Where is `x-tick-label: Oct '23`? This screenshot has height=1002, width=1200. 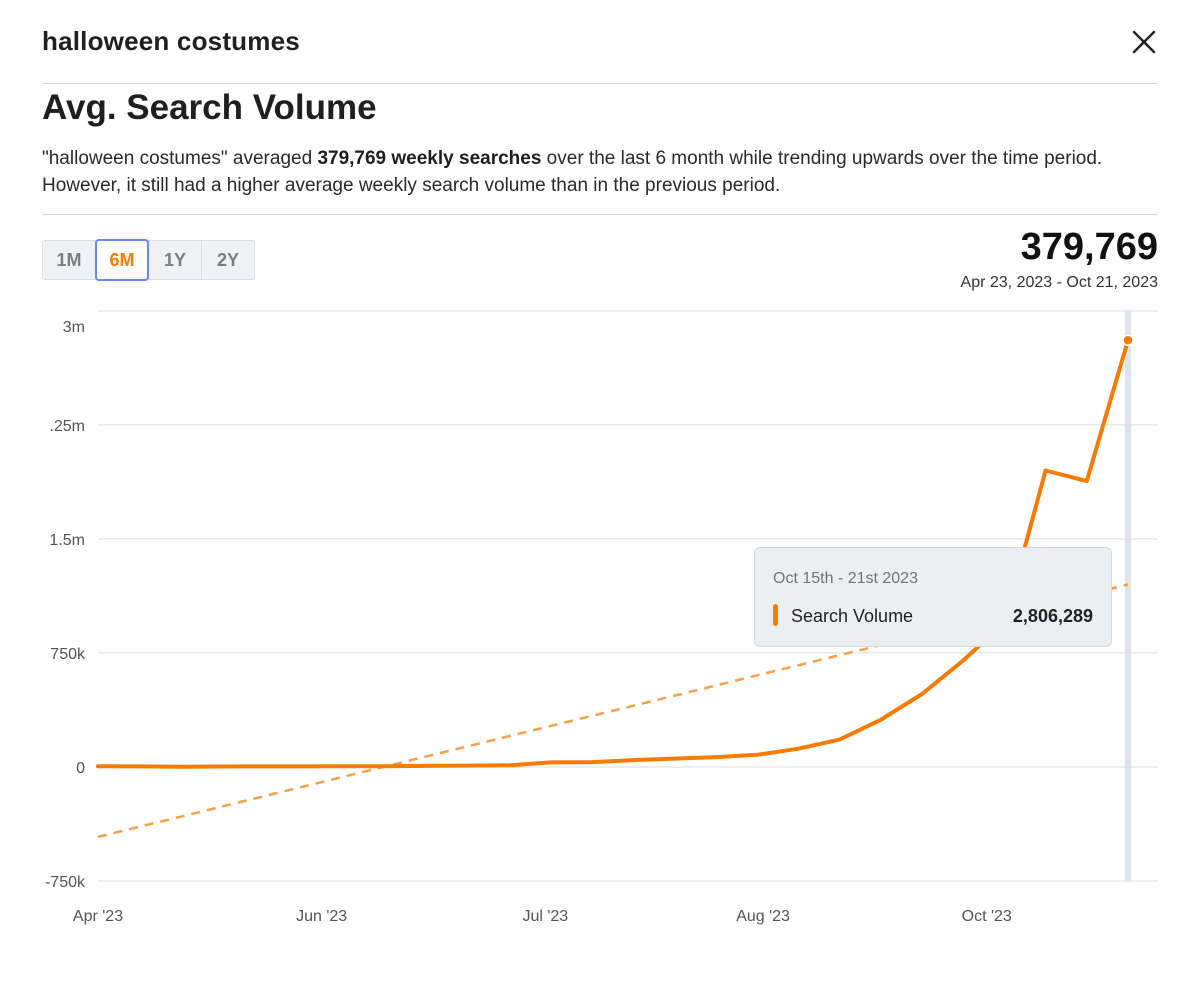 x-tick-label: Oct '23 is located at coordinates (987, 916).